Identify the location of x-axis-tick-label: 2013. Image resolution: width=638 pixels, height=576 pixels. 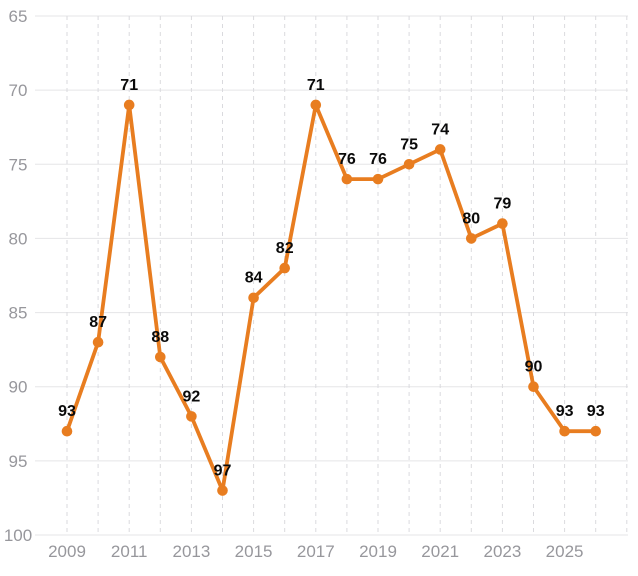
(191, 551).